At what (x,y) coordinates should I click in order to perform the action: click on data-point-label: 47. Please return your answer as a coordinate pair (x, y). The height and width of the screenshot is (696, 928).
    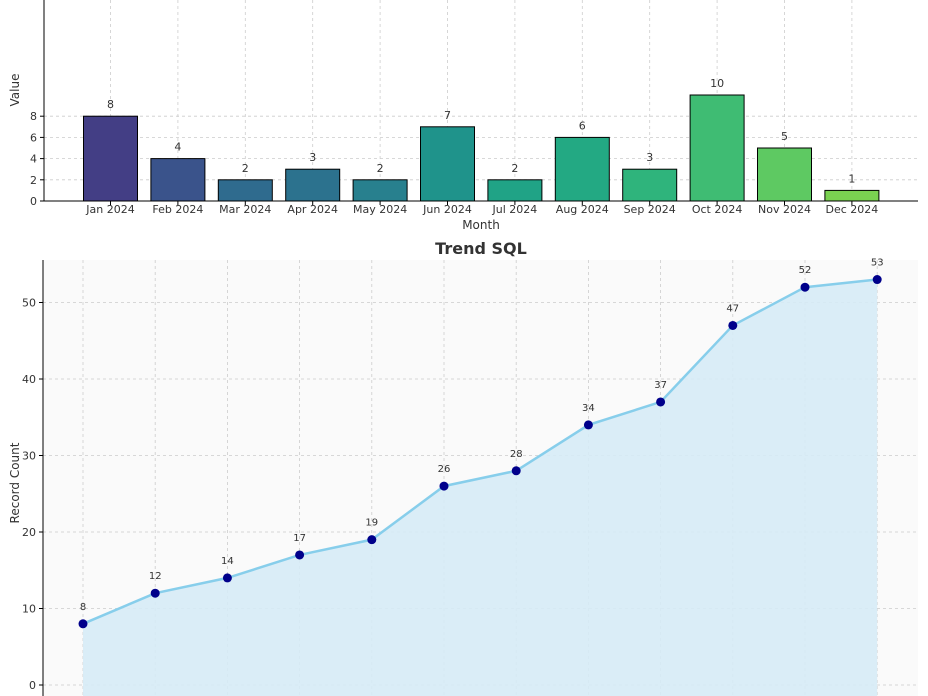
    Looking at the image, I should click on (732, 308).